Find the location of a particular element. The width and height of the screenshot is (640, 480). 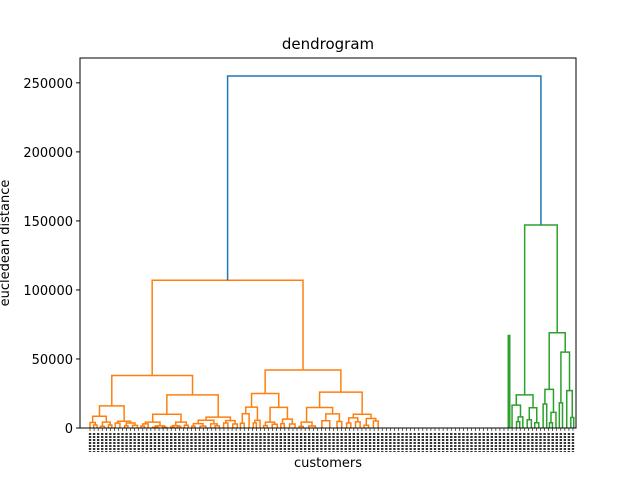

y-tick-label: 250000 is located at coordinates (48, 84).